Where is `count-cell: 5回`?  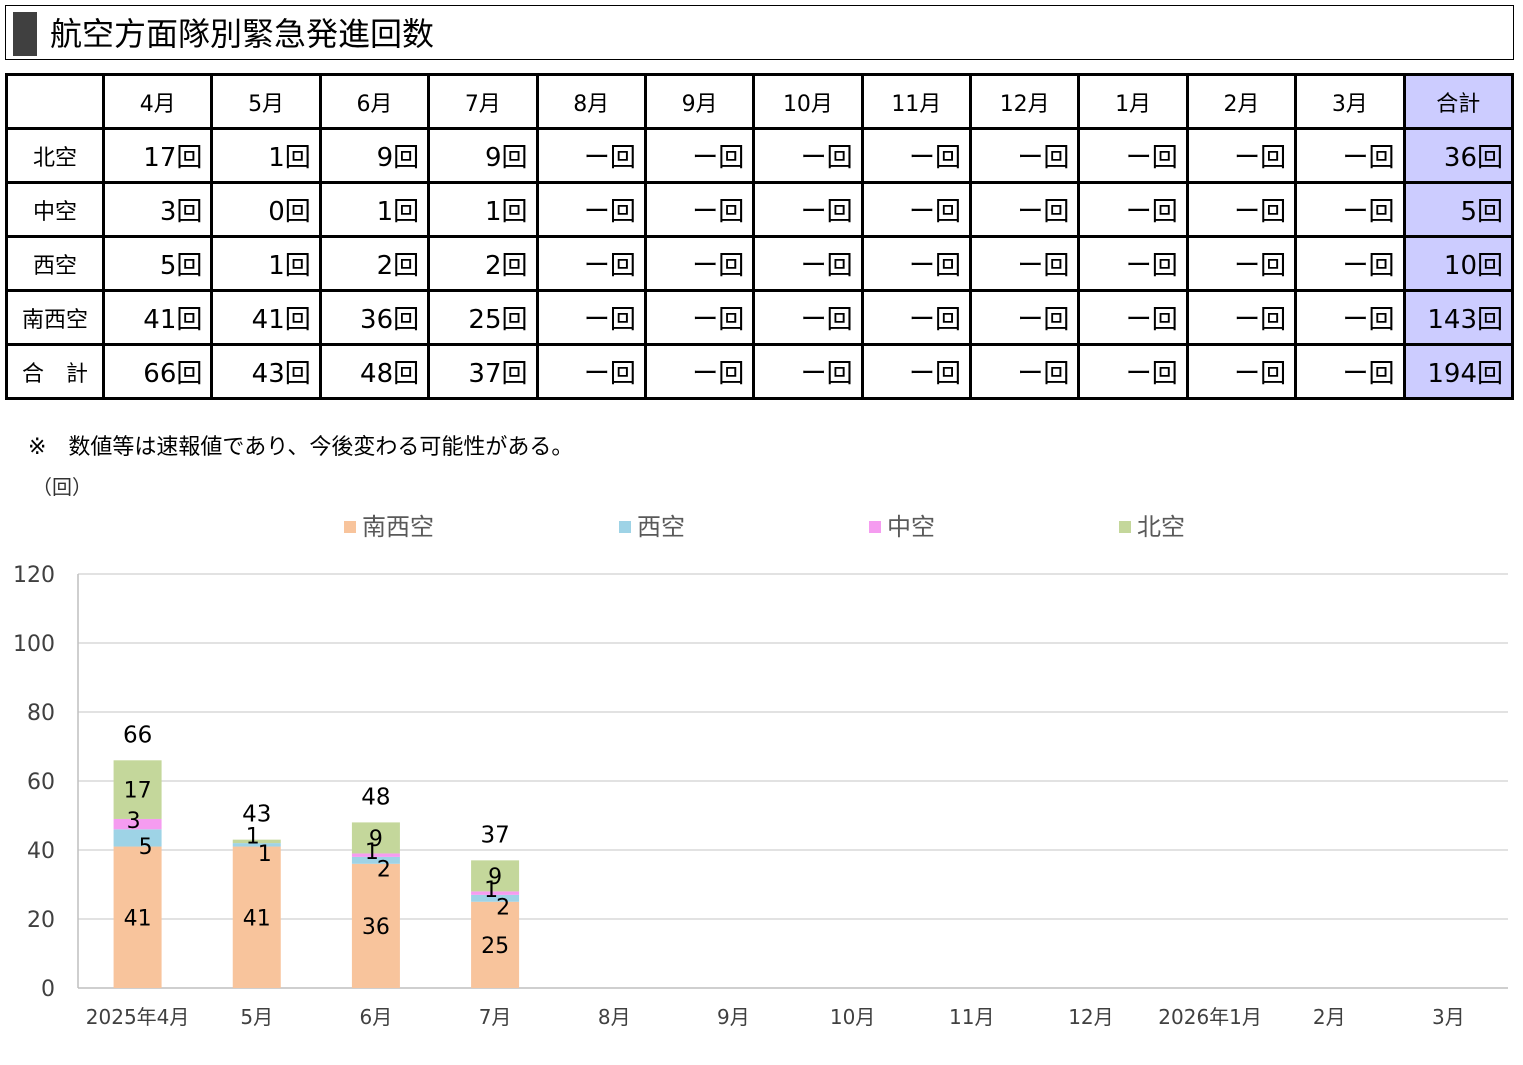 count-cell: 5回 is located at coordinates (157, 263).